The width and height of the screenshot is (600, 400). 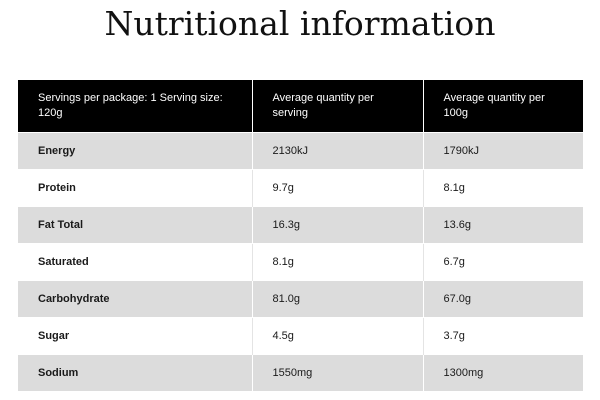 What do you see at coordinates (338, 299) in the screenshot?
I see `per-serving-value: 81.0g` at bounding box center [338, 299].